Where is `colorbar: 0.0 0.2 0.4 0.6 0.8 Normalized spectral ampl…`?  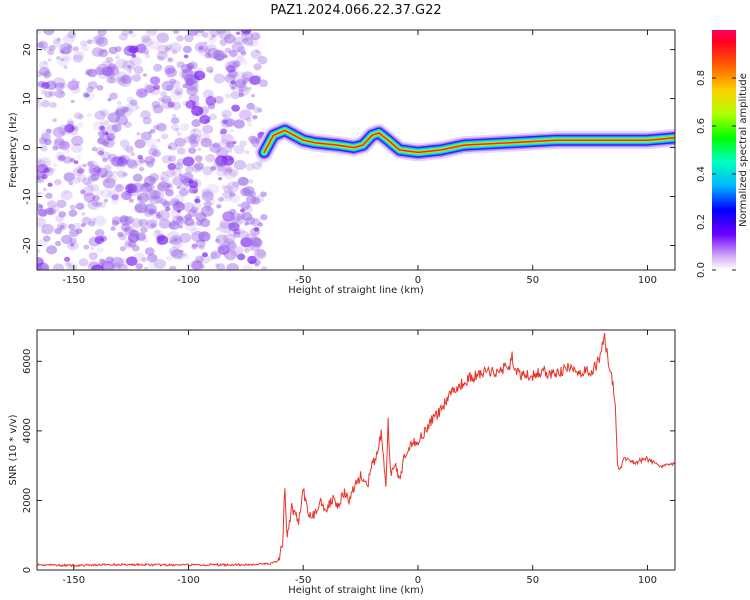
colorbar: 0.0 0.2 0.4 0.6 0.8 Normalized spectral ampl… is located at coordinates (722, 154).